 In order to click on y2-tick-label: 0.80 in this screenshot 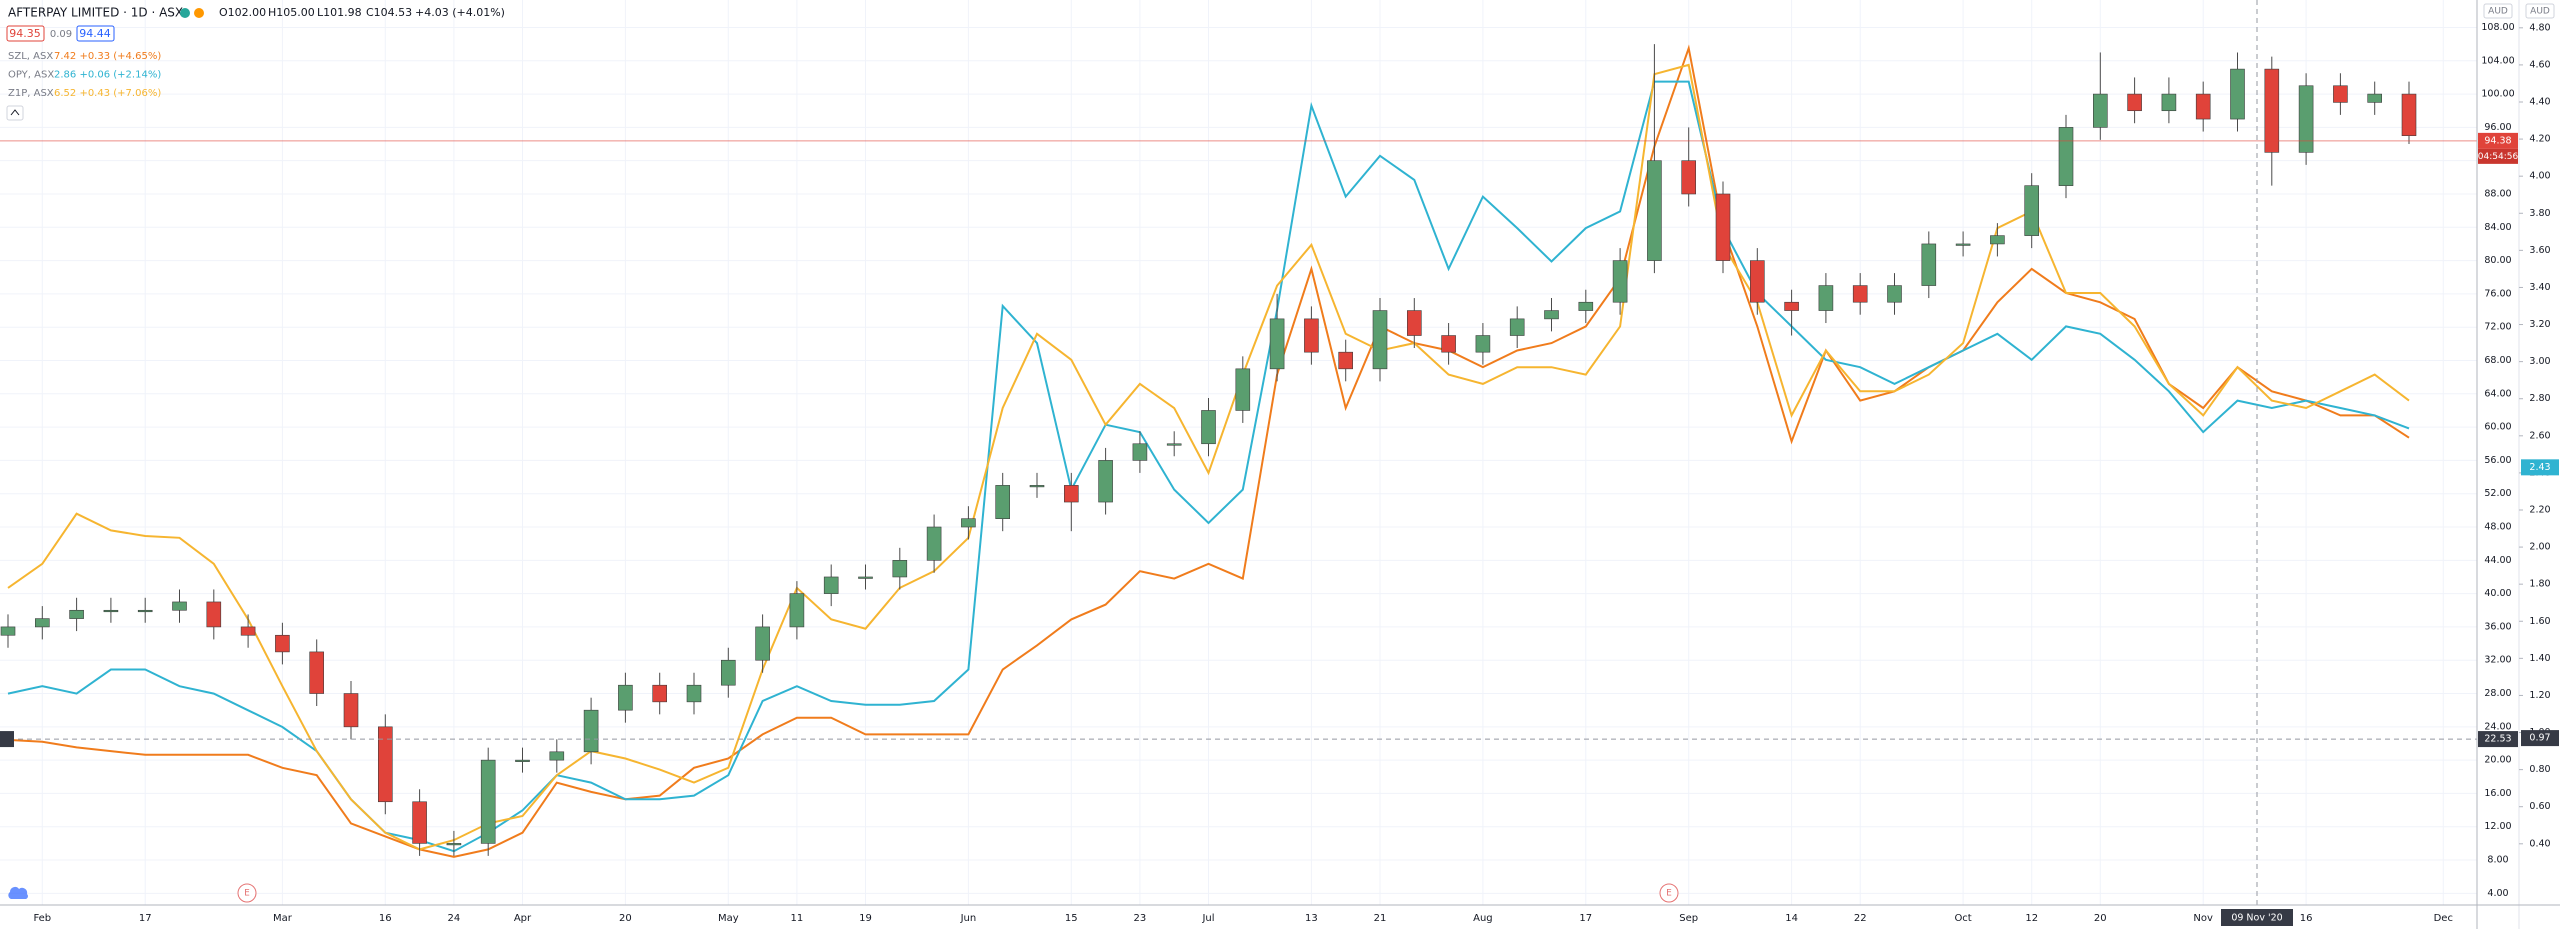, I will do `click(2539, 769)`.